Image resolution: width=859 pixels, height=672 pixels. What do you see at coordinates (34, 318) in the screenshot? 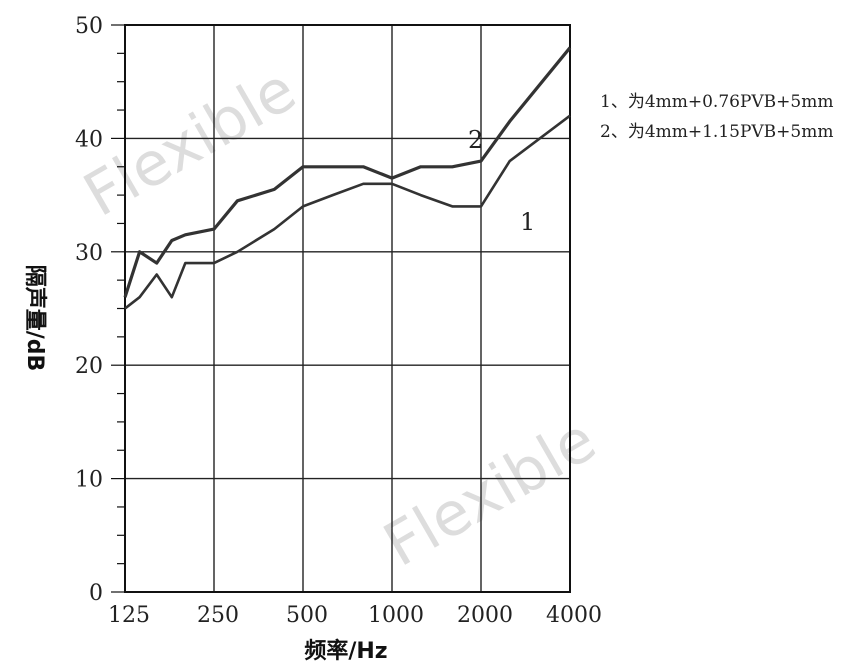
I see `y-axis-label: 隔声量/dB` at bounding box center [34, 318].